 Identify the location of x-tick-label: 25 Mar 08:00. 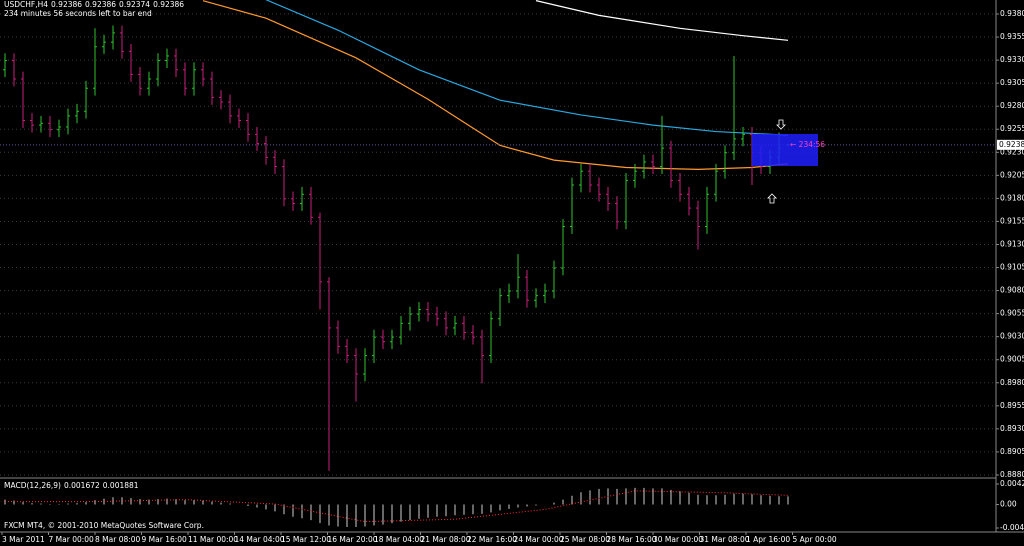
(585, 539).